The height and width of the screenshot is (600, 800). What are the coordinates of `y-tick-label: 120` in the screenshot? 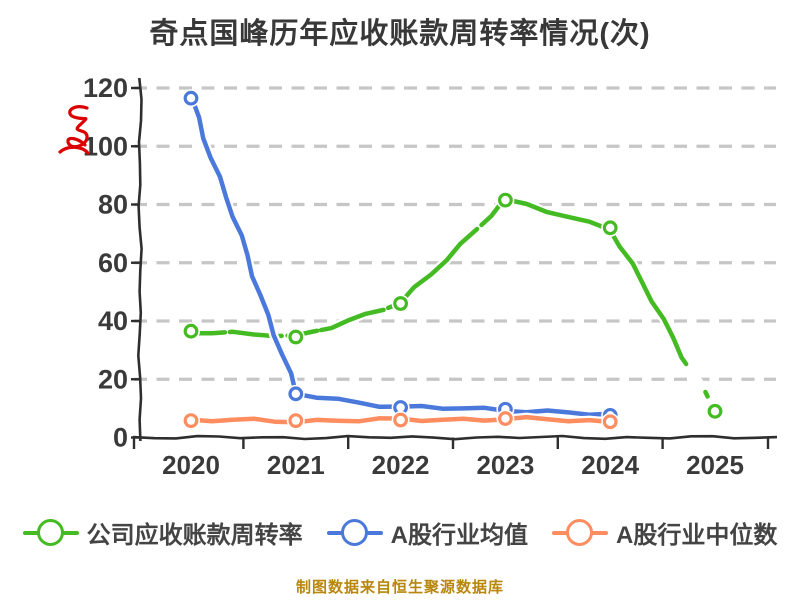 It's located at (105, 88).